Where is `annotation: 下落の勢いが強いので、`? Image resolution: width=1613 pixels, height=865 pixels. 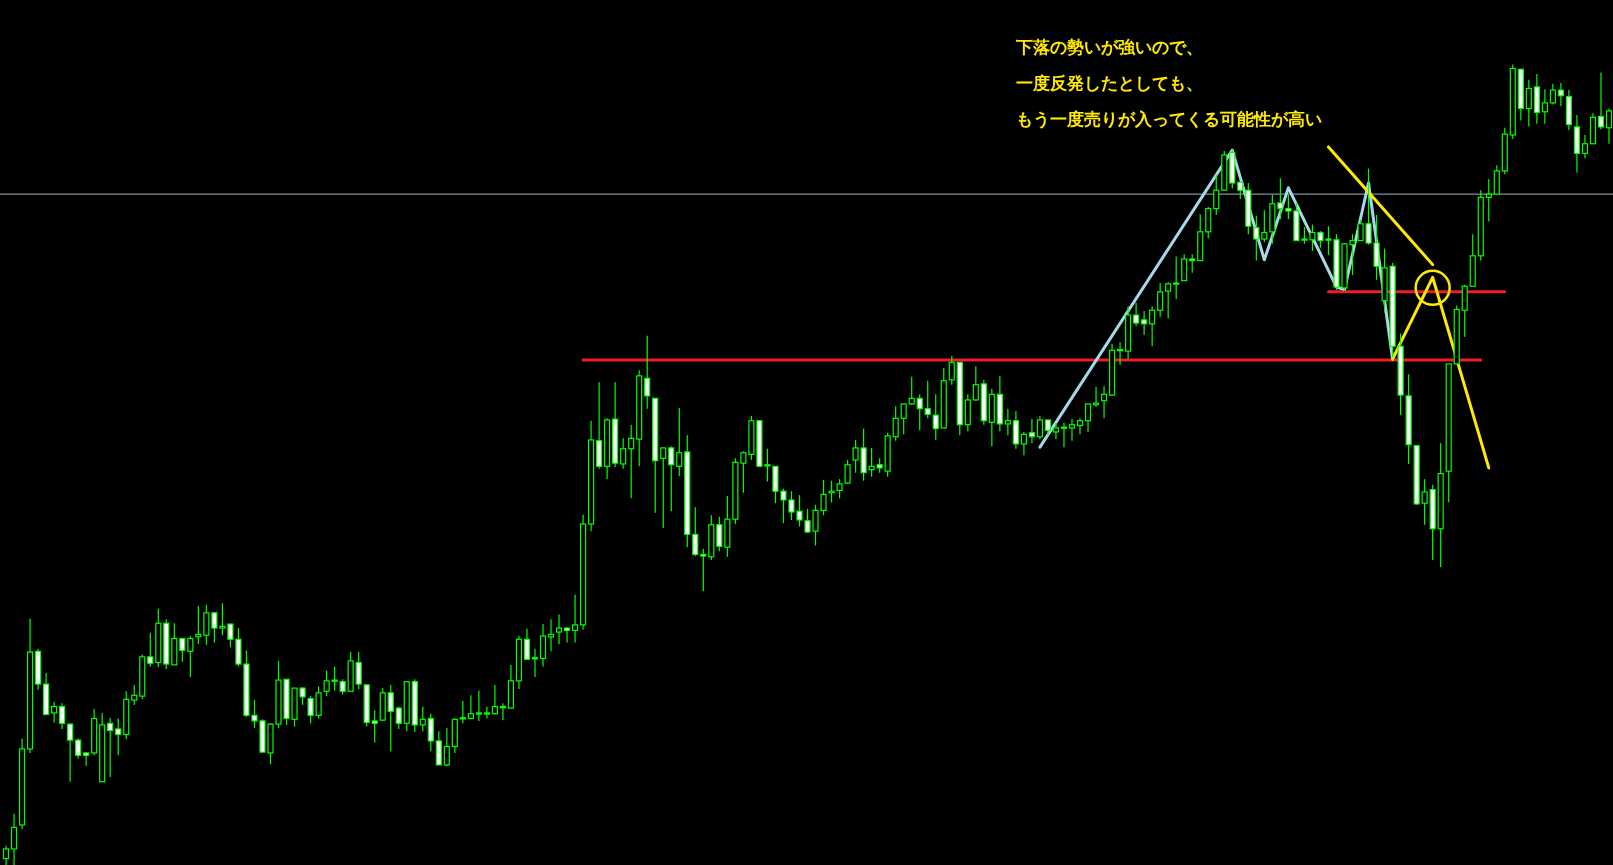
annotation: 下落の勢いが強いので、 is located at coordinates (1109, 47).